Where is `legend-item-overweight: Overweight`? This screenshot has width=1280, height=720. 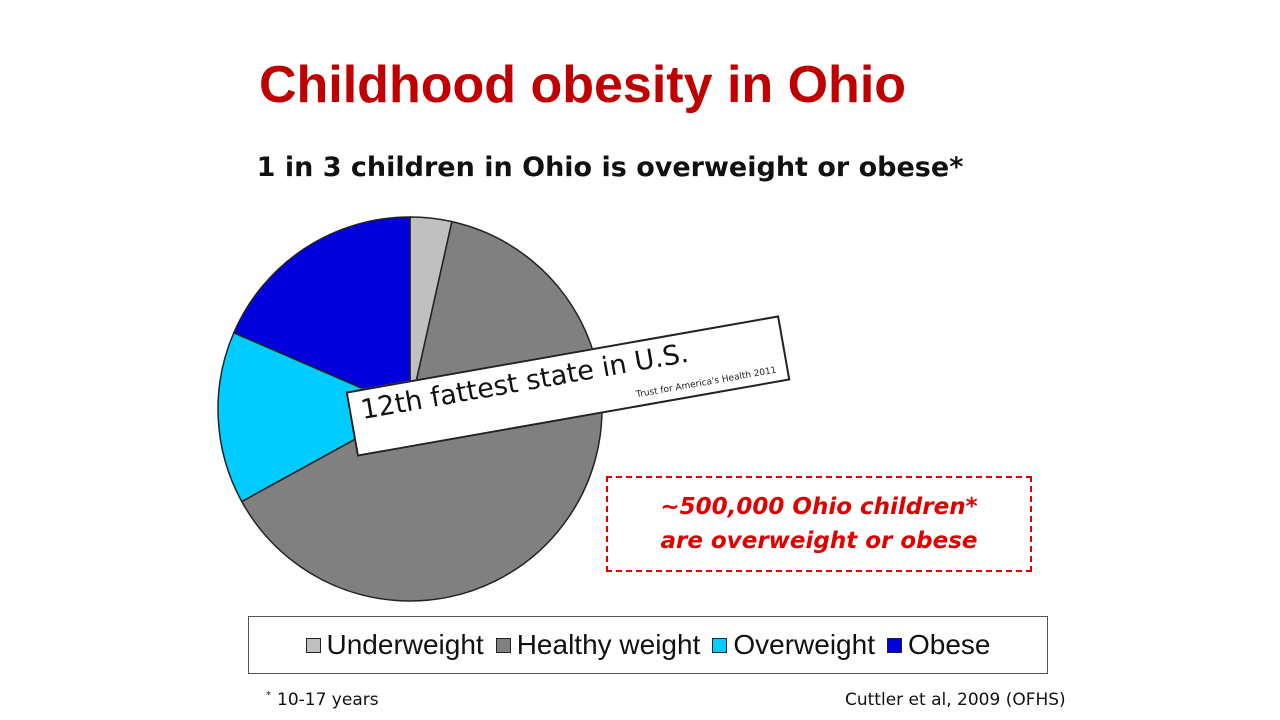 legend-item-overweight: Overweight is located at coordinates (793, 645).